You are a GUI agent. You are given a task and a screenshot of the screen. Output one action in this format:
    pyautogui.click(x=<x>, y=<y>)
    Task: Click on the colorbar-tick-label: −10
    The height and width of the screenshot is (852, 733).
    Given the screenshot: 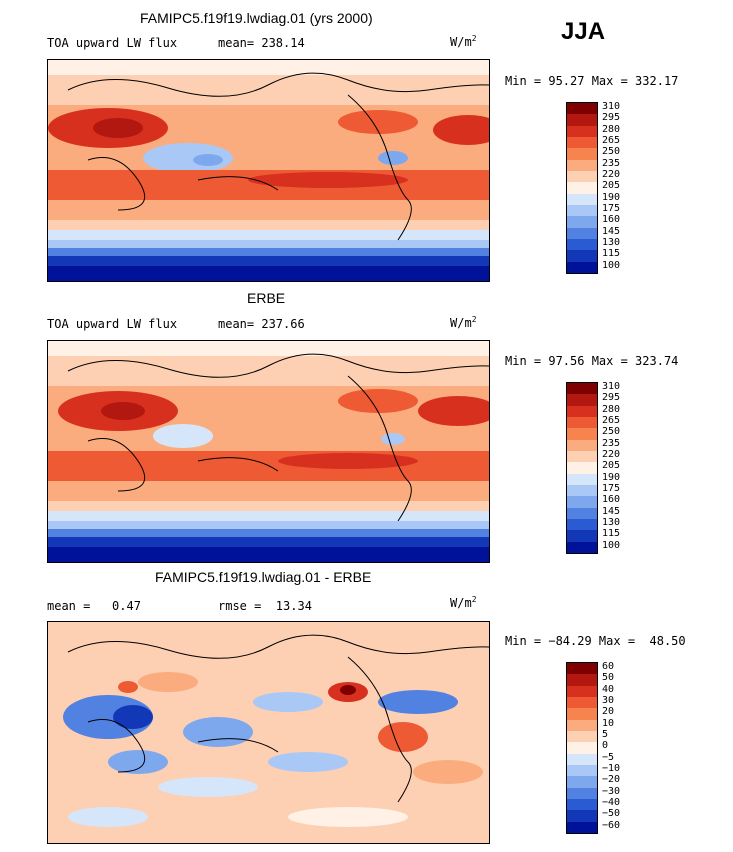 What is the action you would take?
    pyautogui.click(x=611, y=768)
    